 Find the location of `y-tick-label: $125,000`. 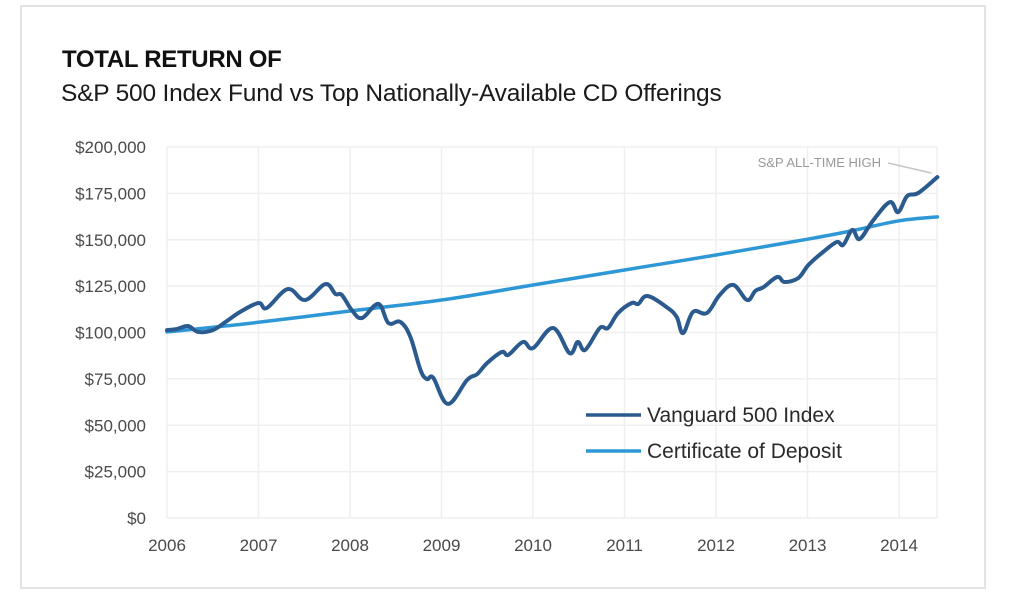

y-tick-label: $125,000 is located at coordinates (110, 286).